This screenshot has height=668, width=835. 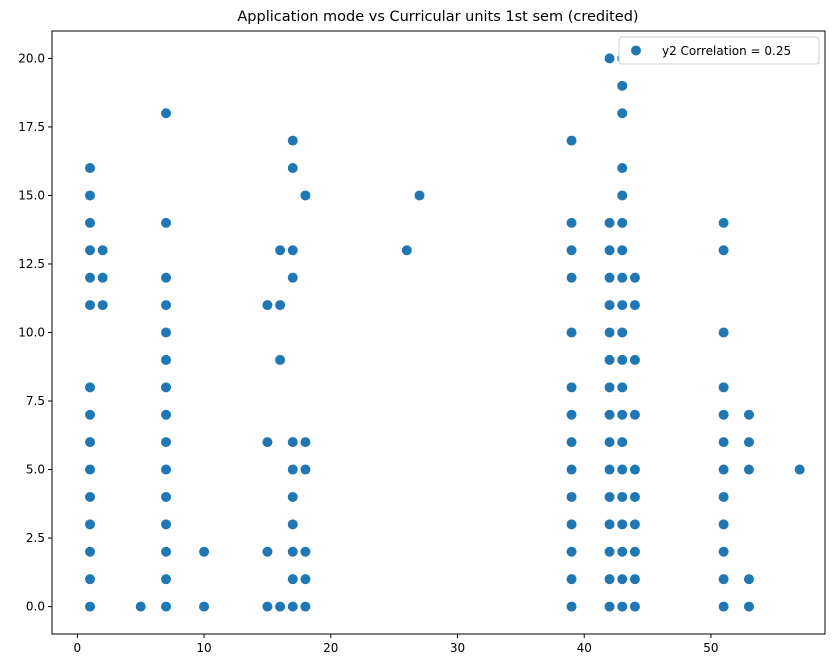 What do you see at coordinates (203, 648) in the screenshot?
I see `x-tick-label: 10` at bounding box center [203, 648].